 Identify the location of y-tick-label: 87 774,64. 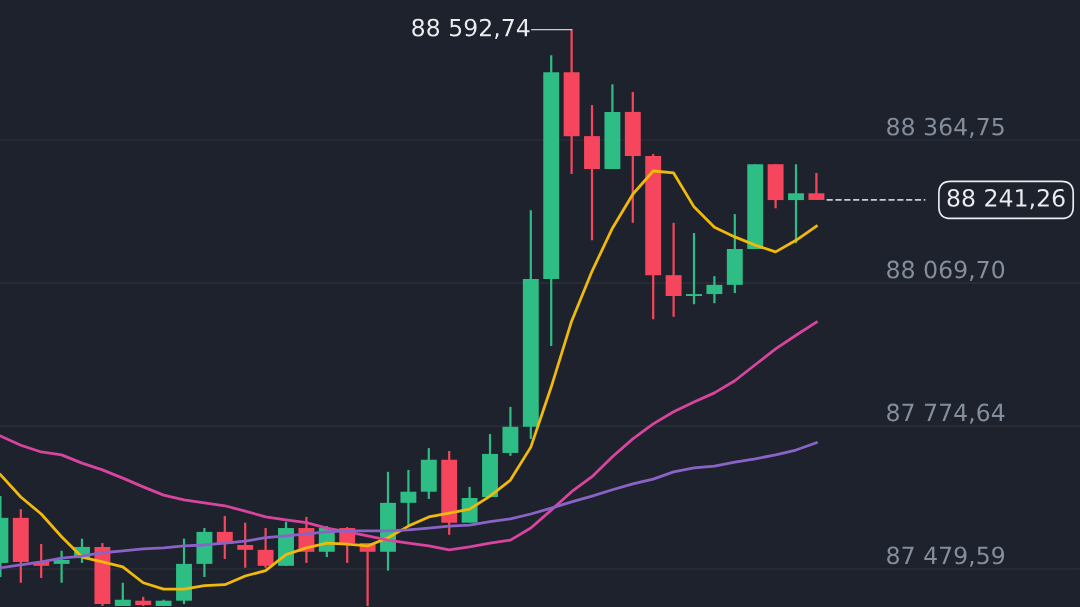
(946, 413).